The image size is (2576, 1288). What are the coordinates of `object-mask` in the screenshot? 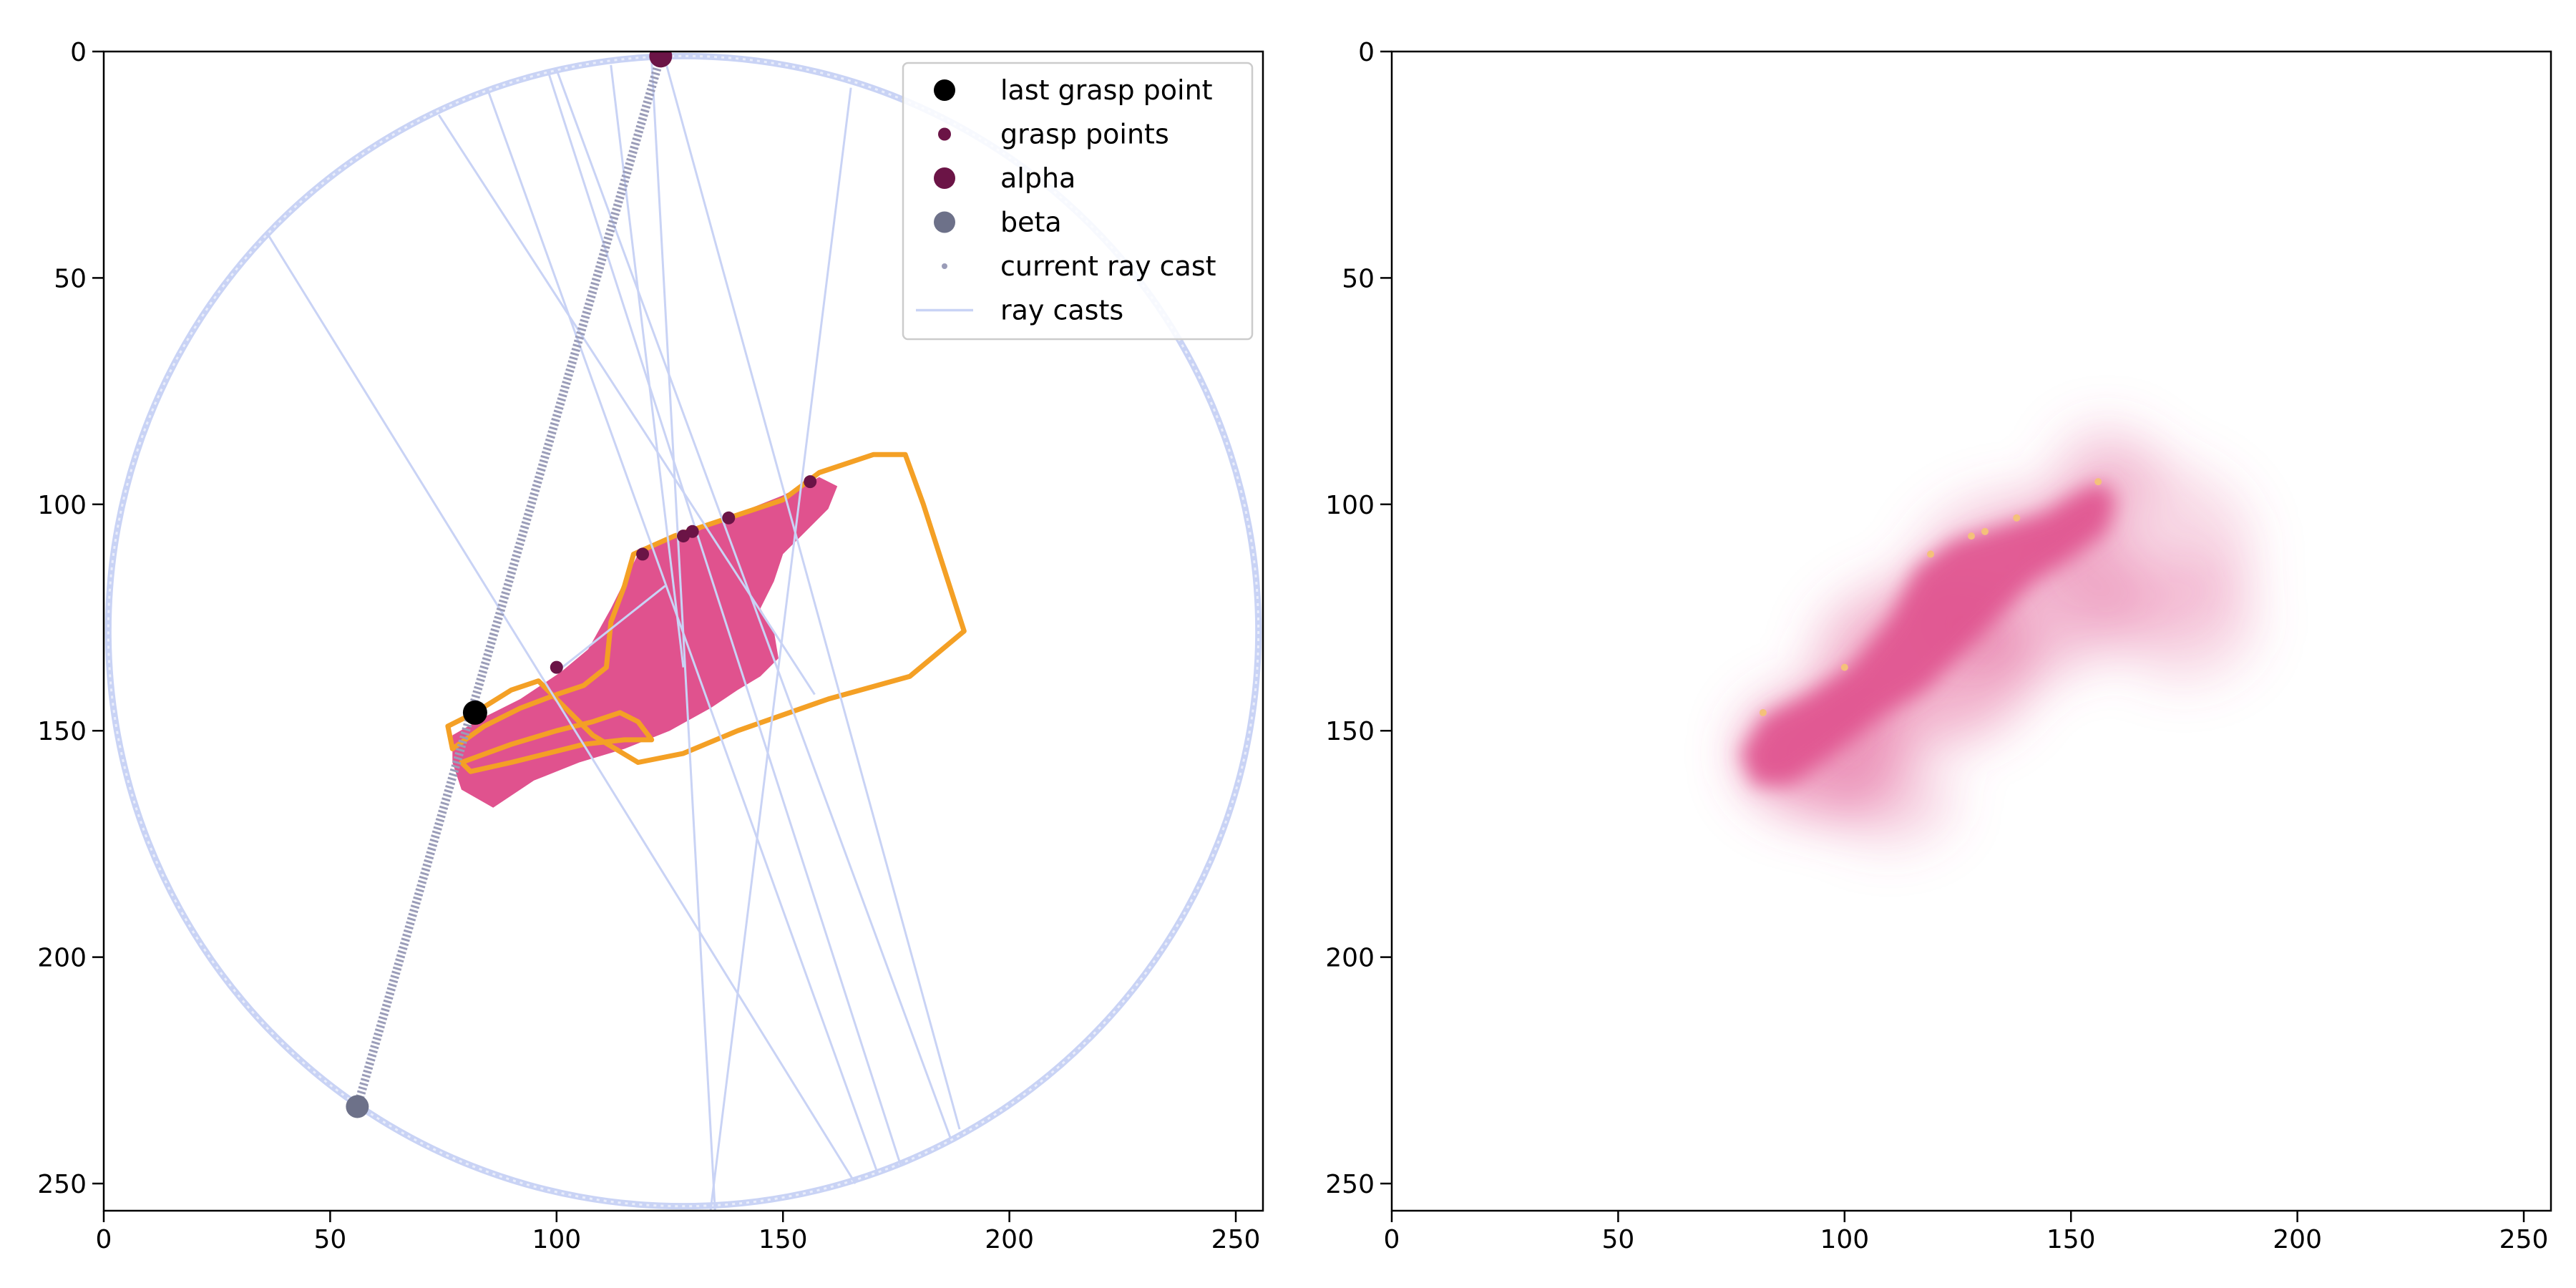 It's located at (645, 642).